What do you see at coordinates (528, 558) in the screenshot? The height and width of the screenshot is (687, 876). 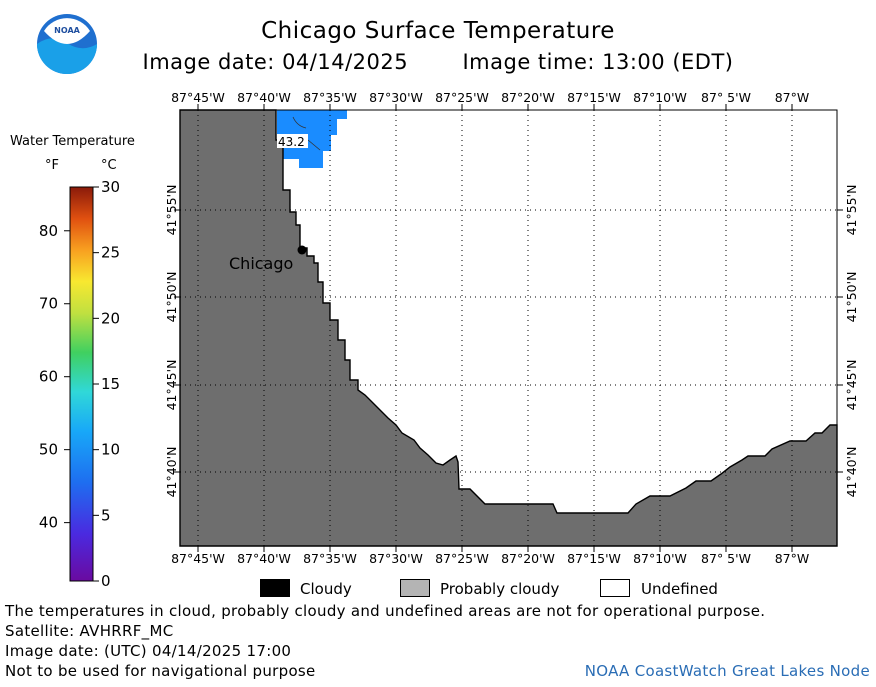 I see `lon-label-bottom: 87°20'W` at bounding box center [528, 558].